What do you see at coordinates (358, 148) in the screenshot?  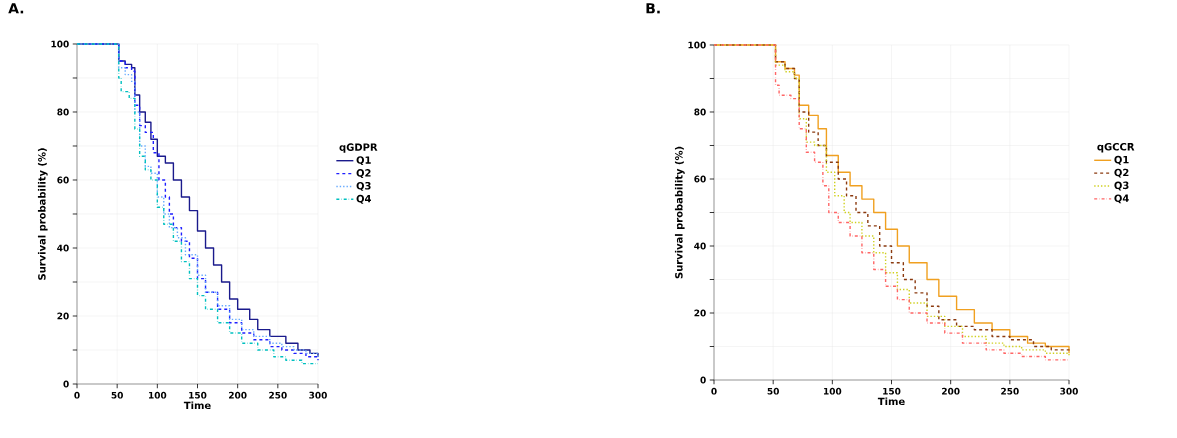 I see `legend-title: qGDPR` at bounding box center [358, 148].